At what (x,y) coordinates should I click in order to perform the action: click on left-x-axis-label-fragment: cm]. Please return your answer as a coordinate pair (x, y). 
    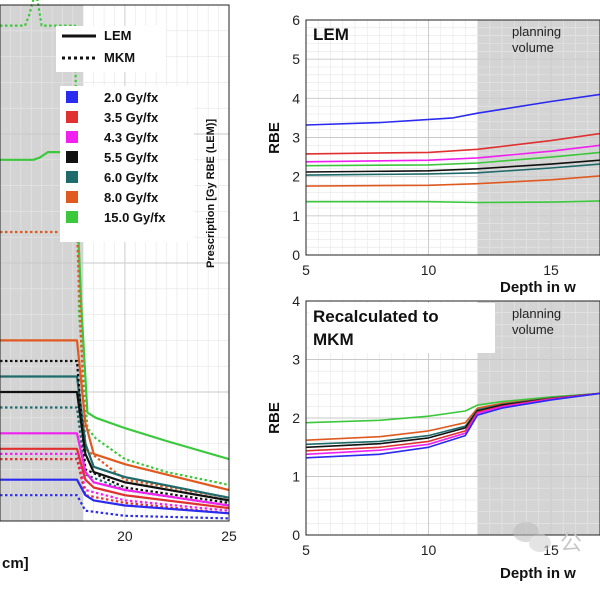
    Looking at the image, I should click on (15, 563).